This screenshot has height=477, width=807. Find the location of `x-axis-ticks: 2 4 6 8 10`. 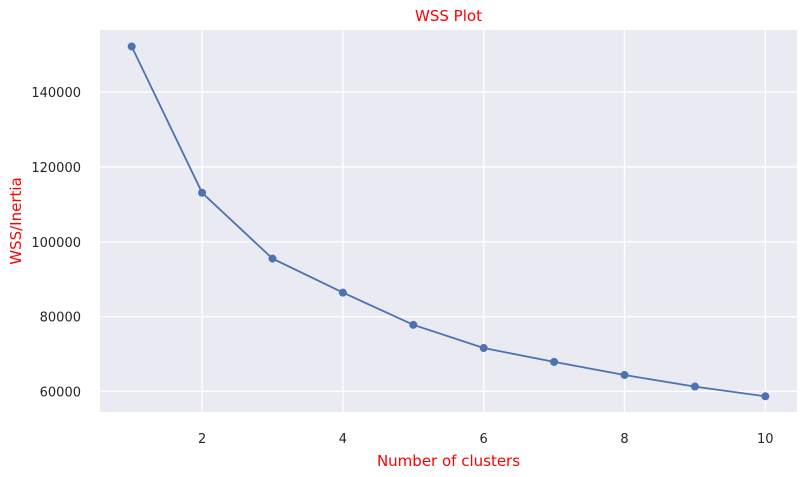

x-axis-ticks: 2 4 6 8 10 is located at coordinates (486, 439).